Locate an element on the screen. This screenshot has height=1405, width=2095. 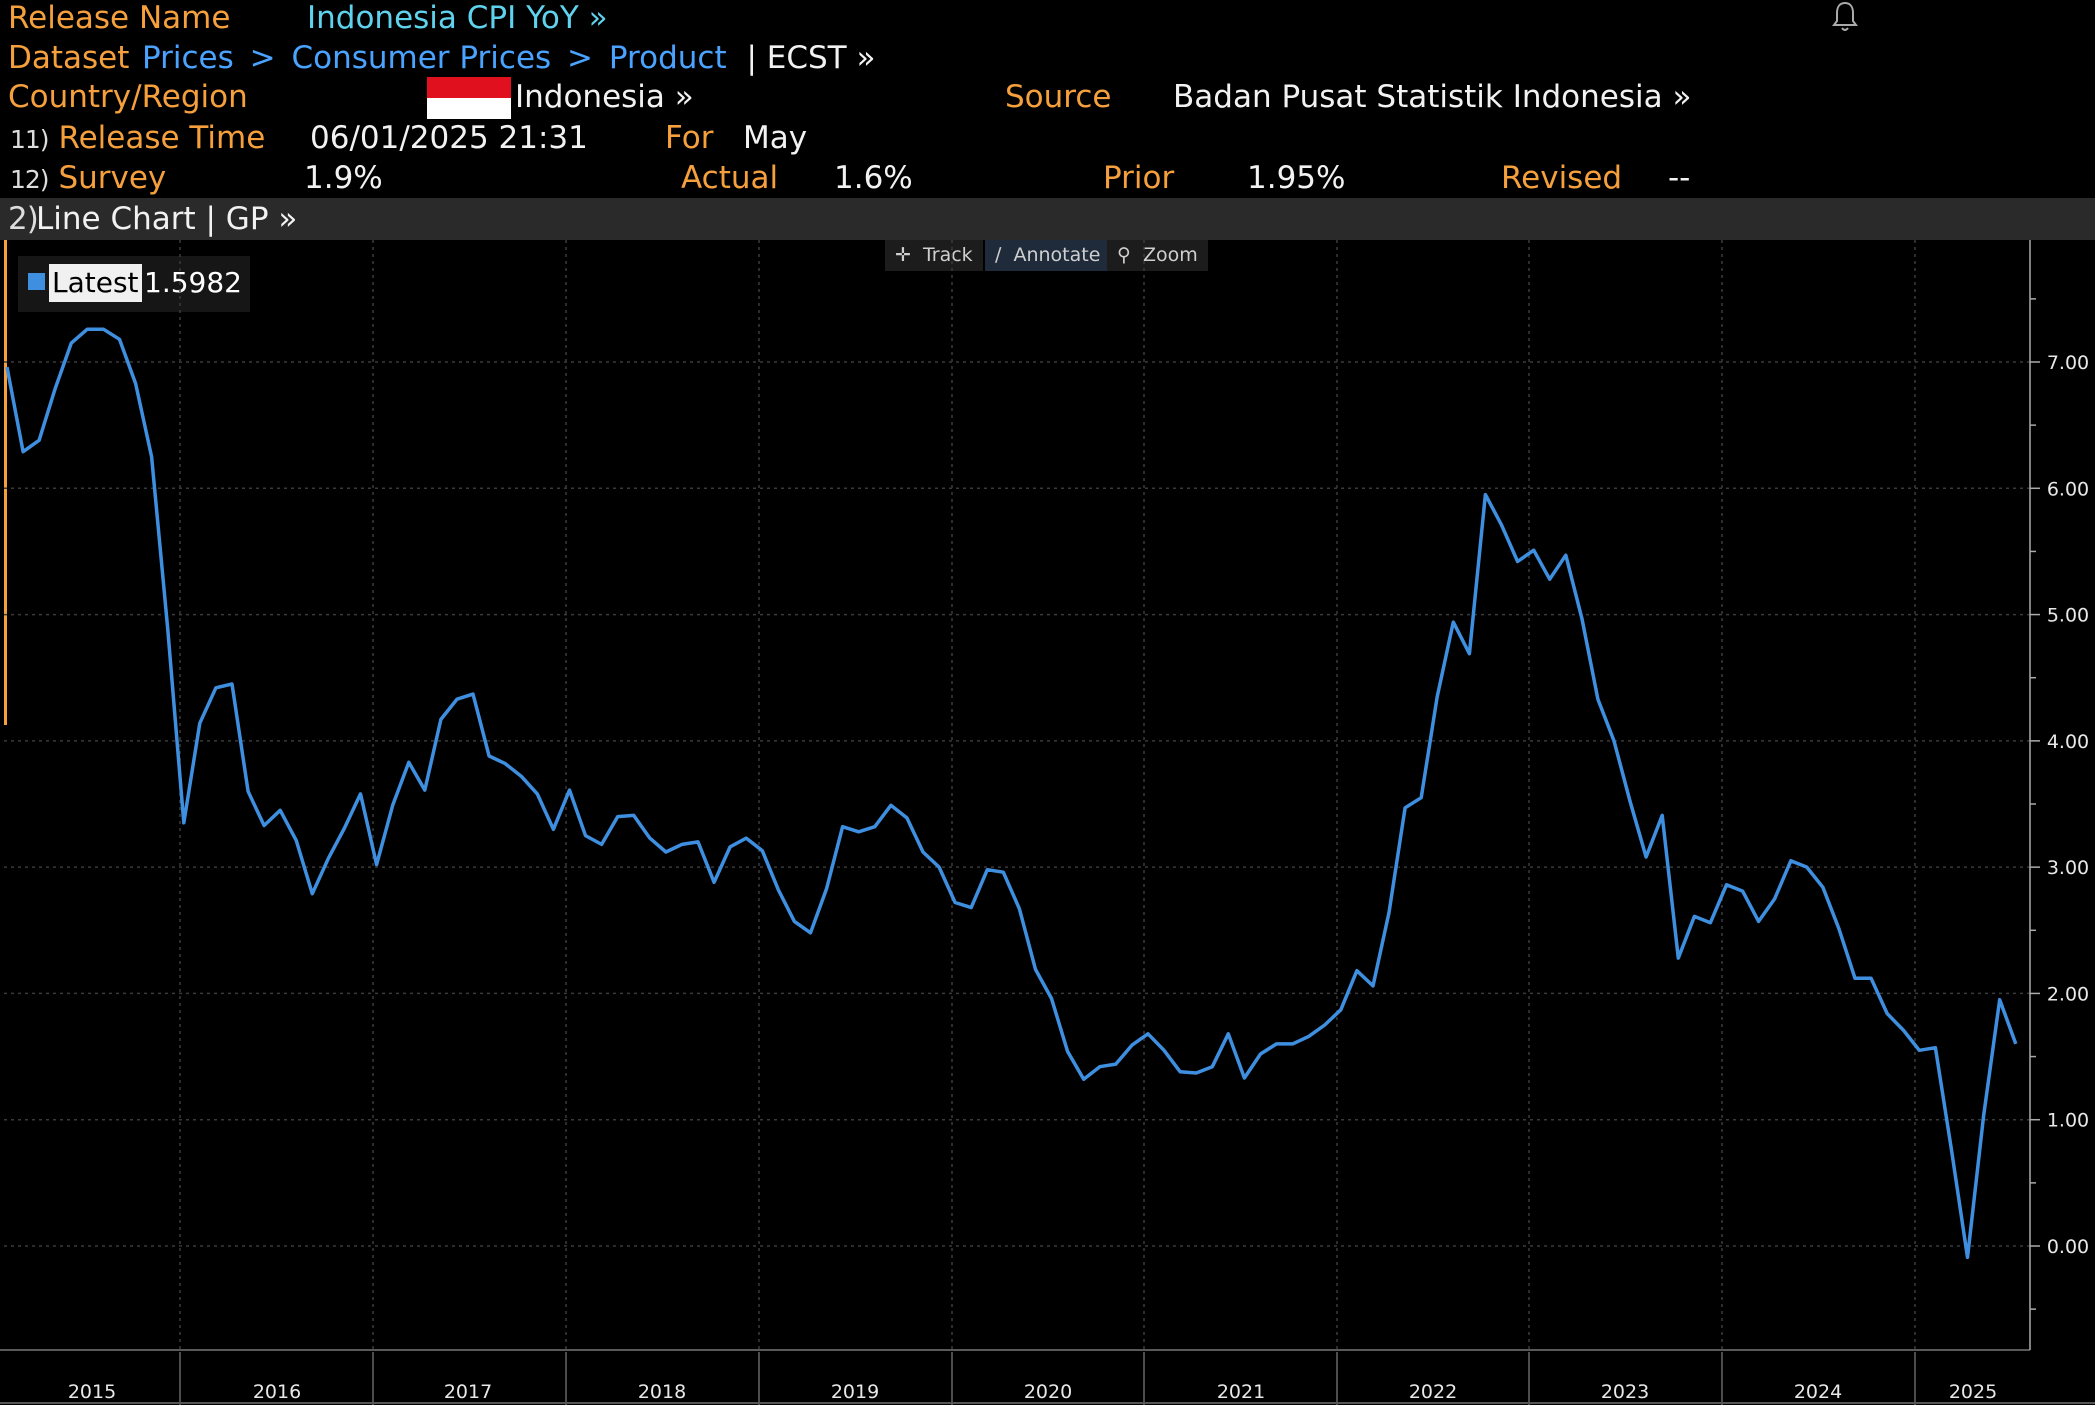
track-button: ✛ Track is located at coordinates (934, 255).